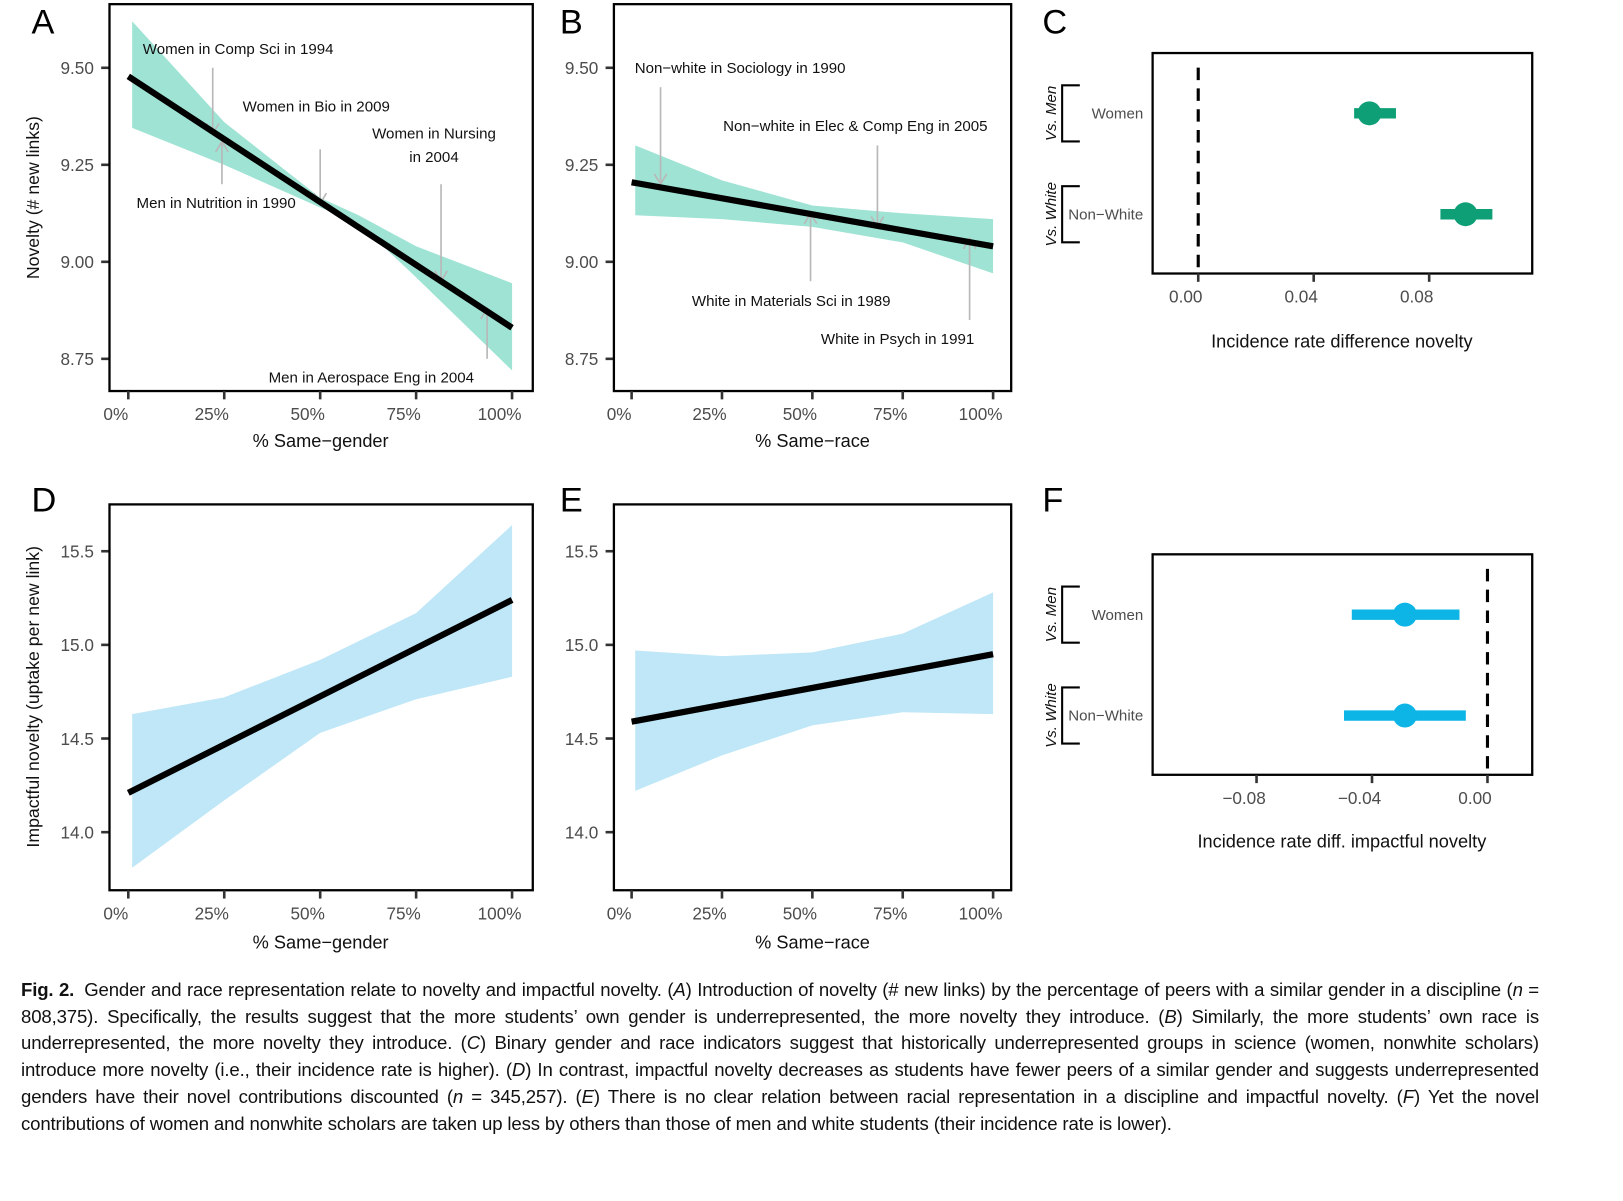 The image size is (1623, 1201). Describe the element at coordinates (1051, 113) in the screenshot. I see `group-label: Vs. Men` at that location.